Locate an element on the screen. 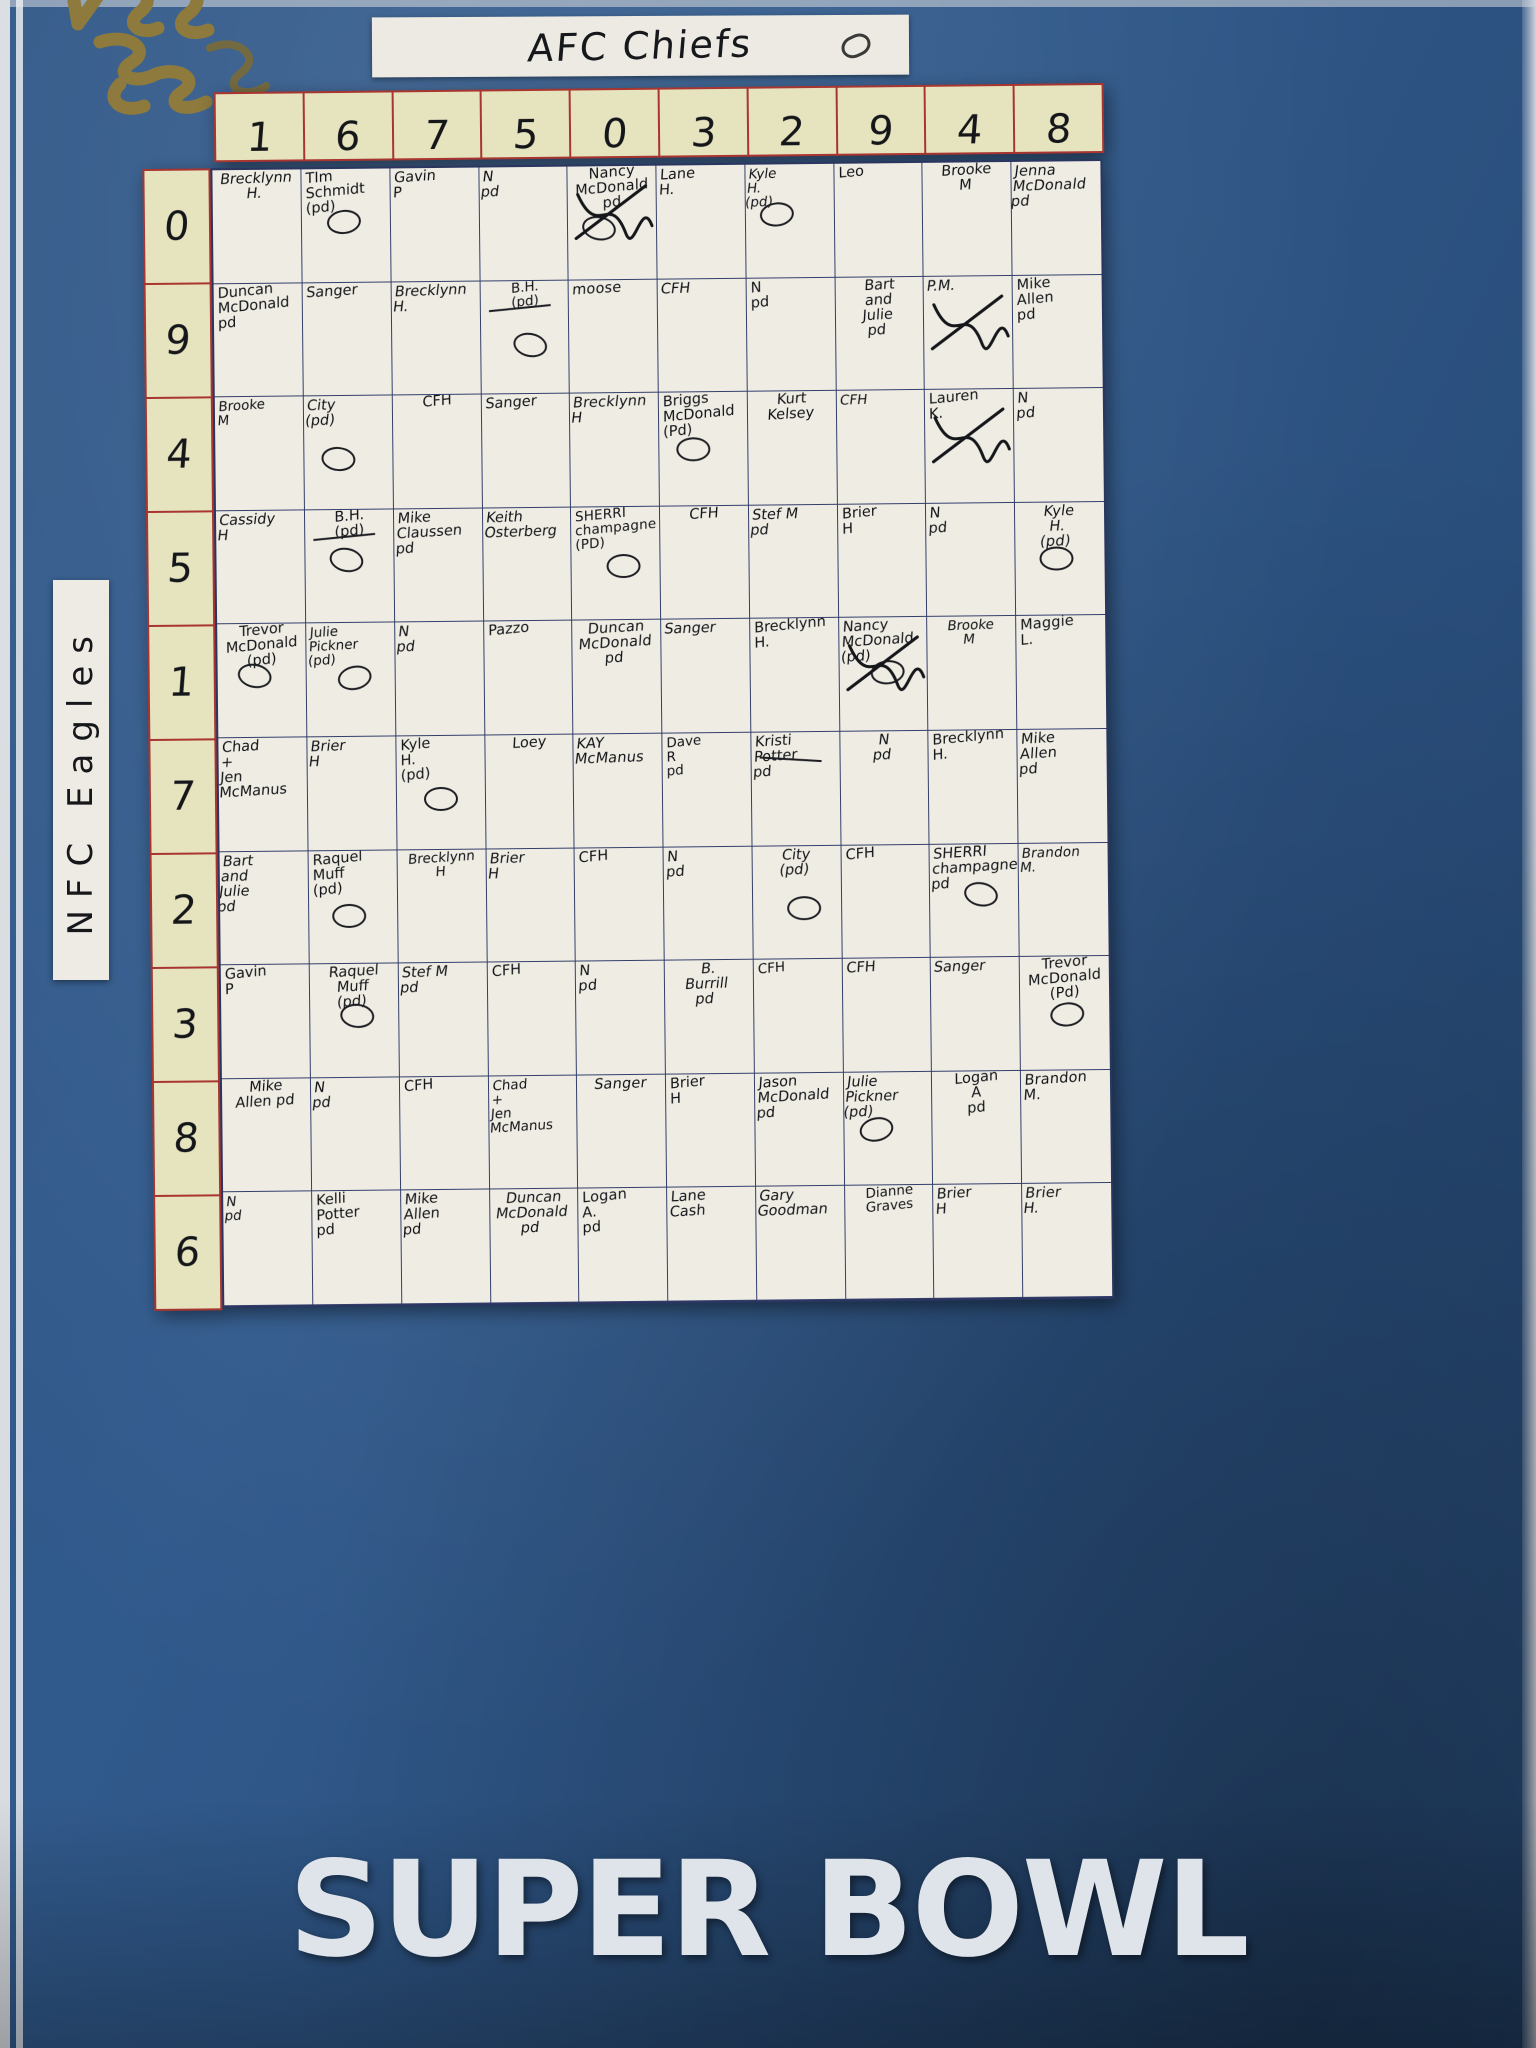  square-cell-r9-c6: Gary Goodman is located at coordinates (800, 1243).